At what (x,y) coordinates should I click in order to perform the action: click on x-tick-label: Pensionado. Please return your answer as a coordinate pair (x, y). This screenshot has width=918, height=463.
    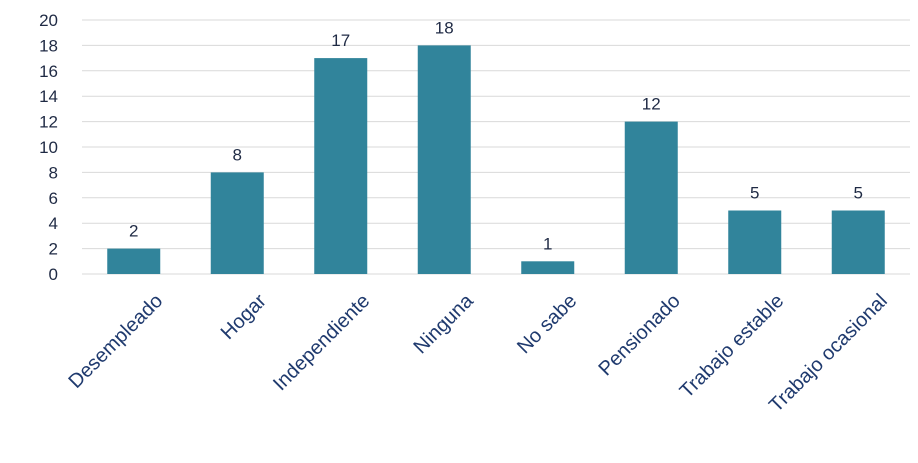
    Looking at the image, I should click on (640, 335).